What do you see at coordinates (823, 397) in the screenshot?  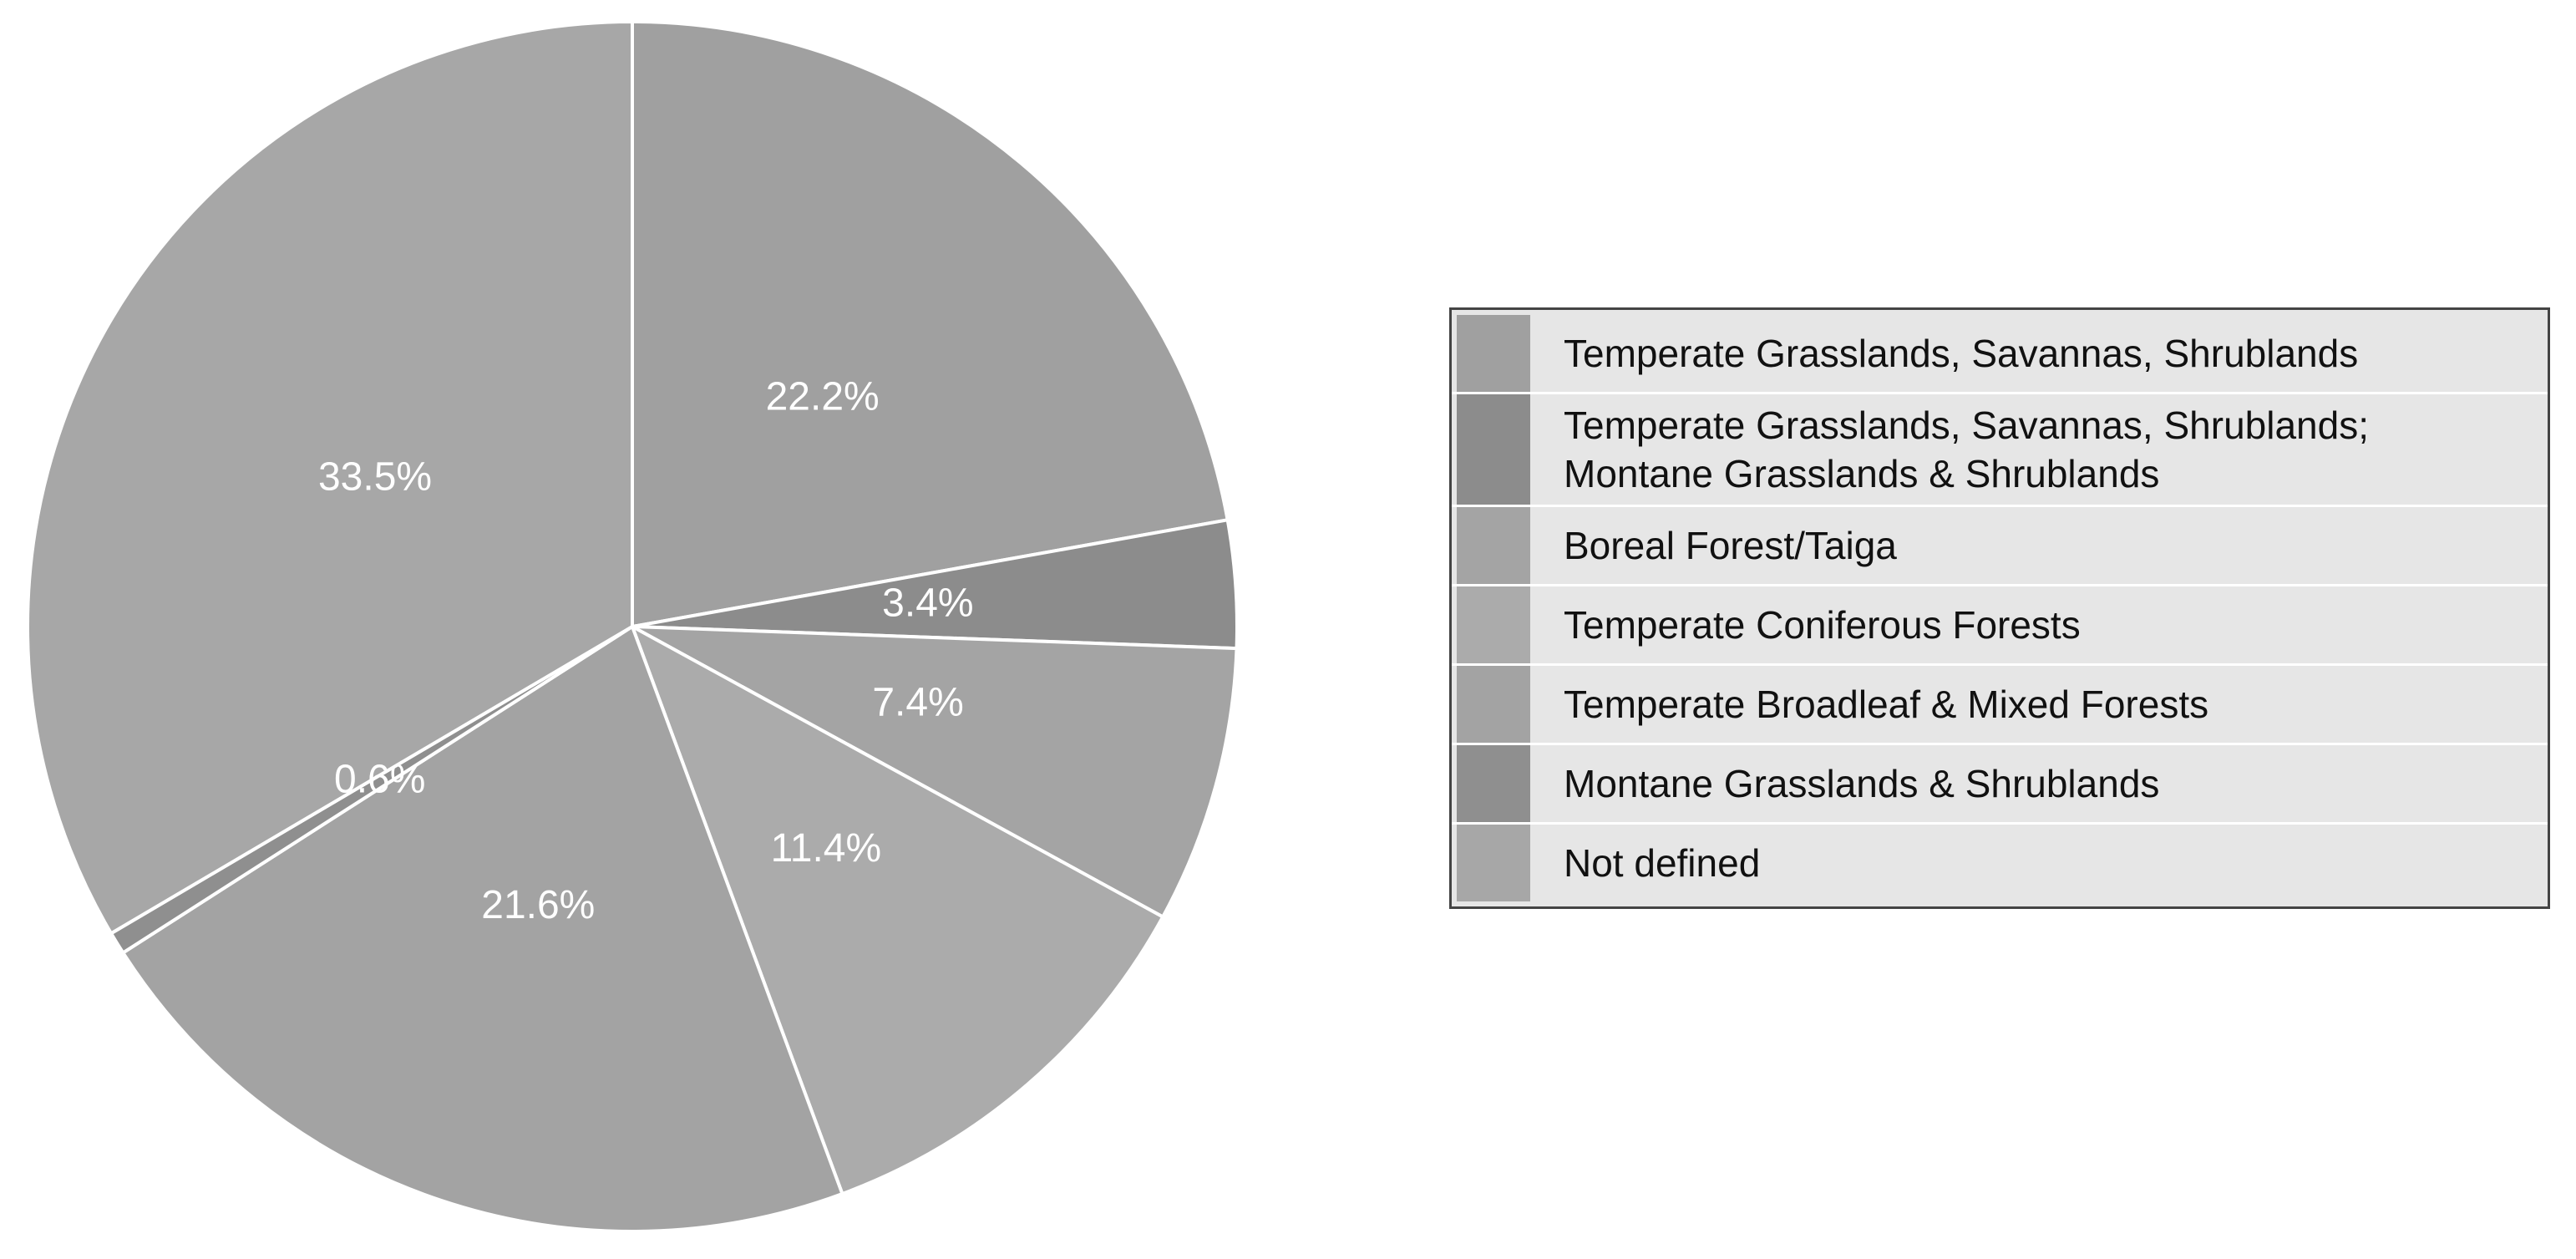 I see `data-label: 22.2%` at bounding box center [823, 397].